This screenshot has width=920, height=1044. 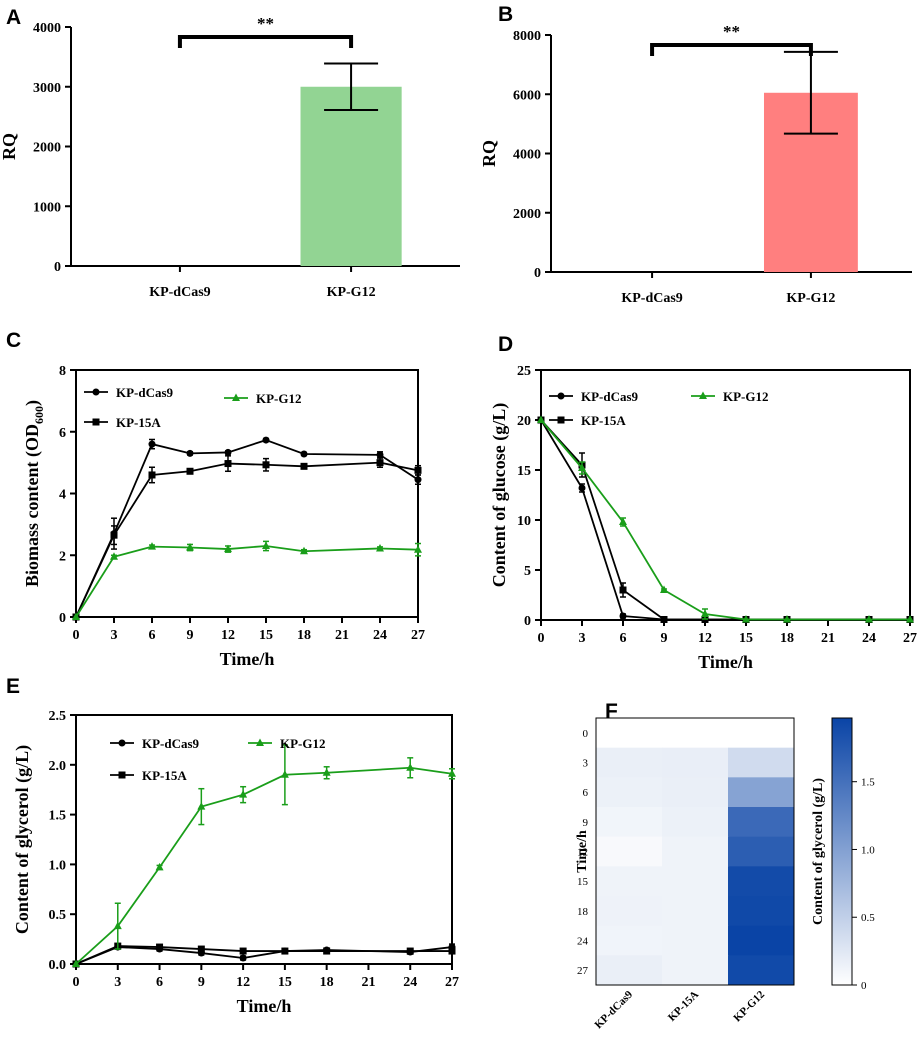 I want to click on y-tick-label: 6000, so click(x=527, y=95).